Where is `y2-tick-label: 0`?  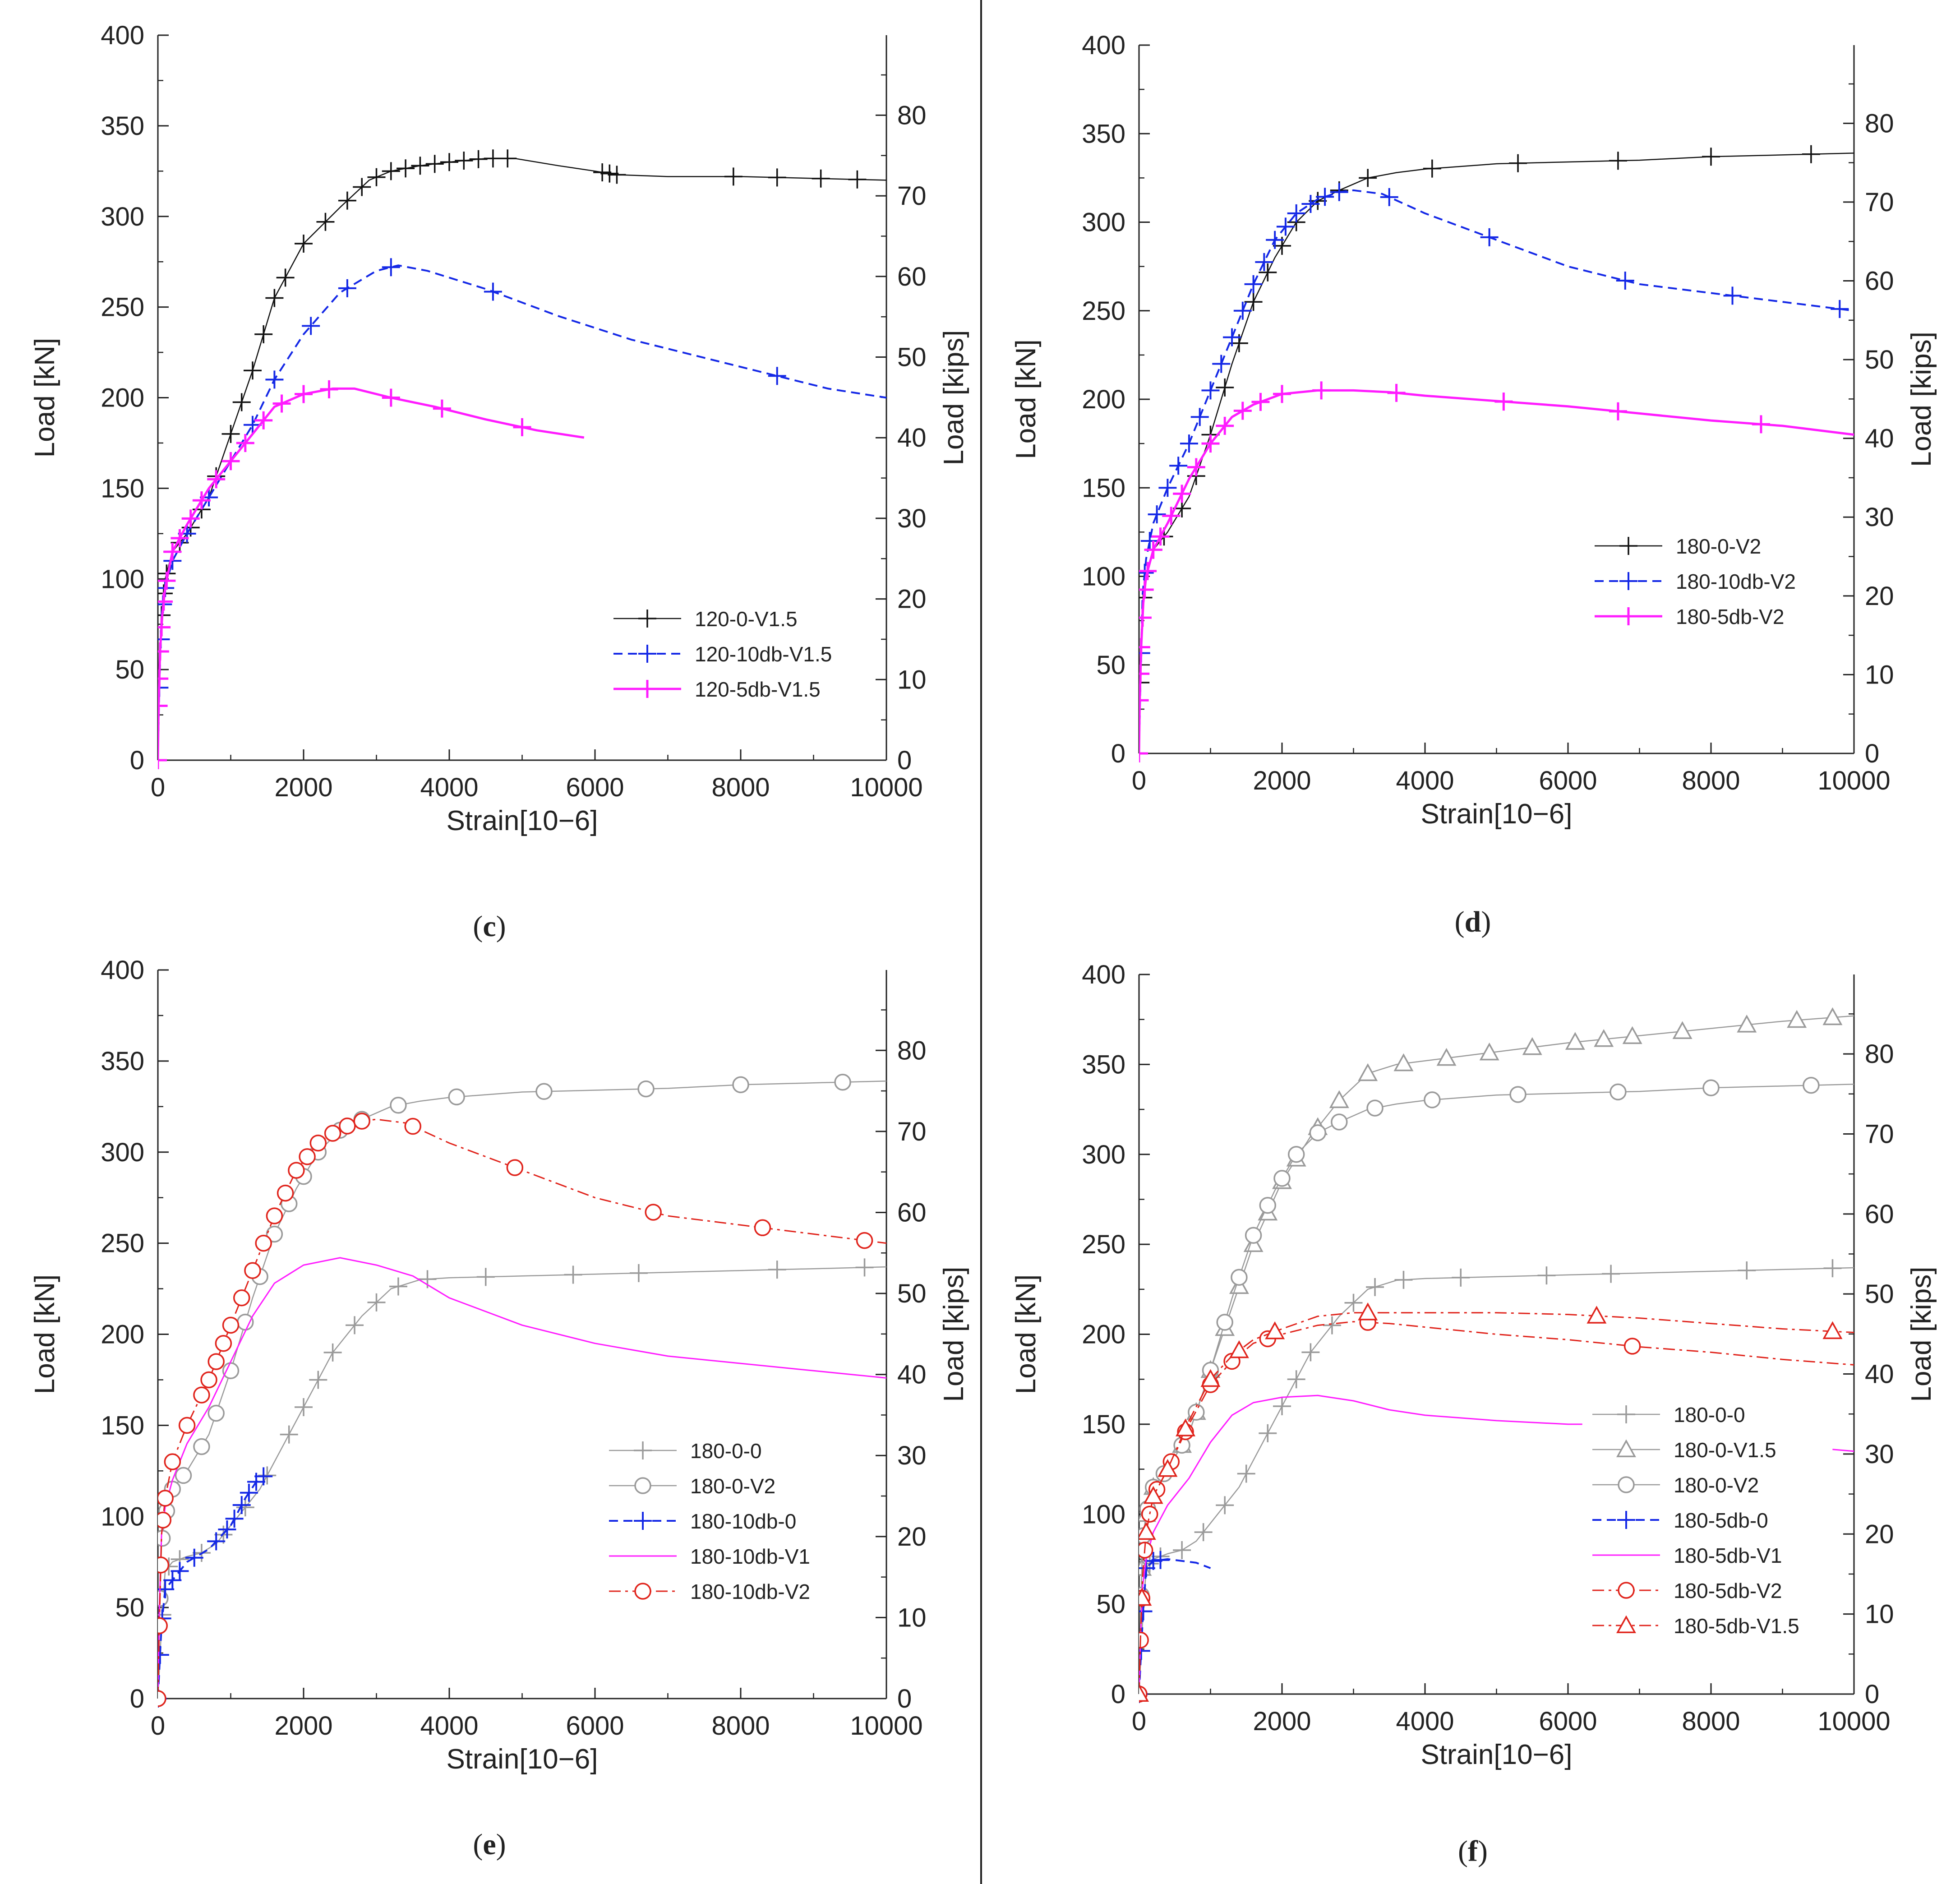
y2-tick-label: 0 is located at coordinates (1872, 753).